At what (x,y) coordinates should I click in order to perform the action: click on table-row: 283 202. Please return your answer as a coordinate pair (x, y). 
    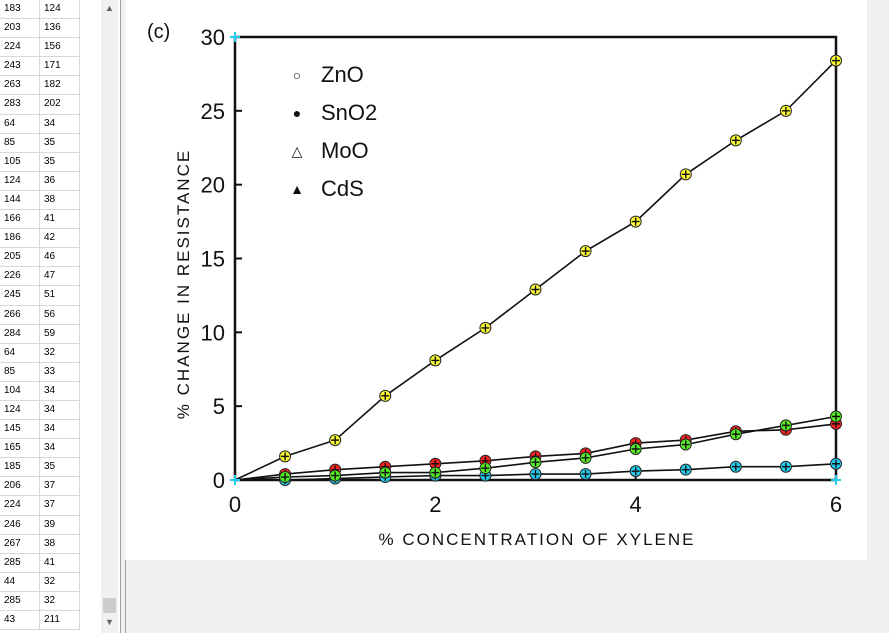
    Looking at the image, I should click on (40, 105).